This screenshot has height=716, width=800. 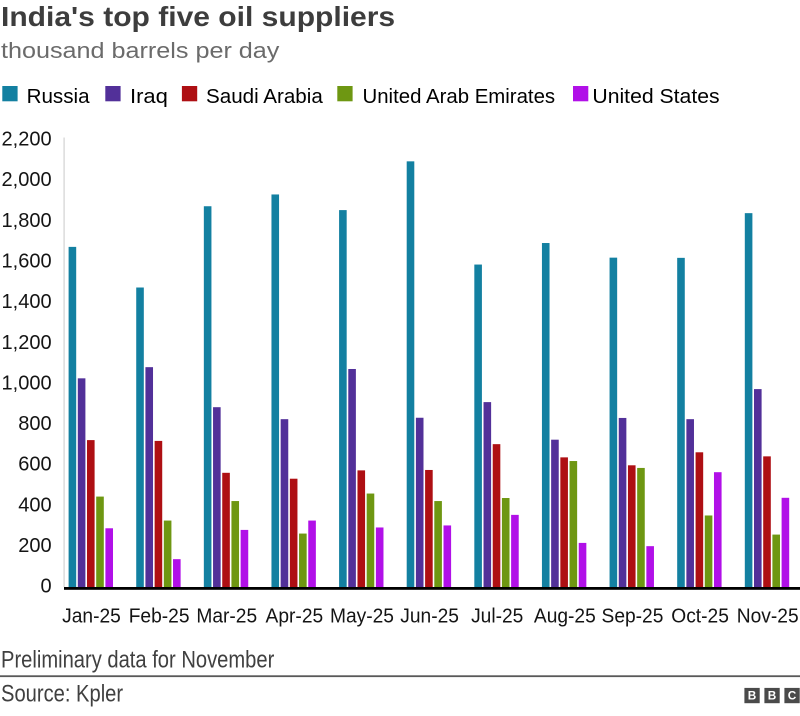 What do you see at coordinates (295, 616) in the screenshot?
I see `svg-text: Apr-25` at bounding box center [295, 616].